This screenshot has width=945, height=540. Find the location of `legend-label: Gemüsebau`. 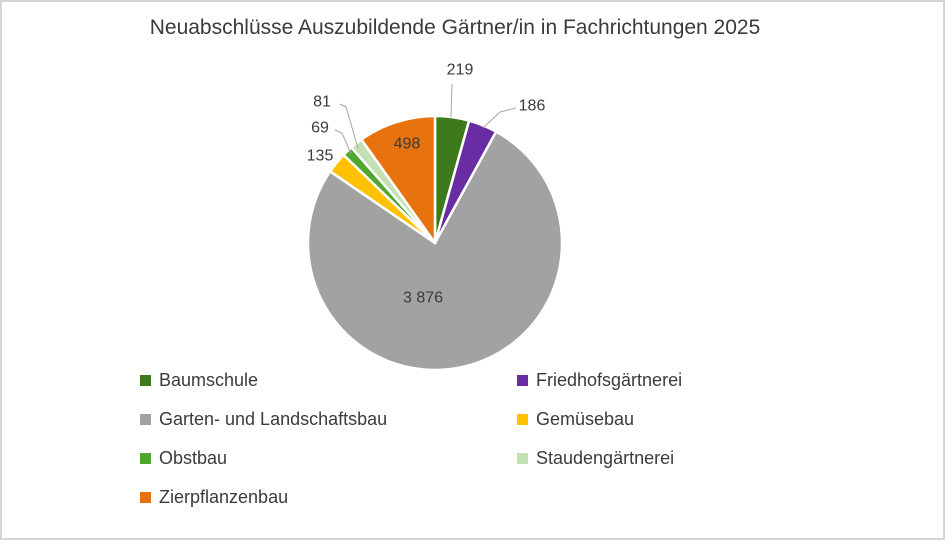

legend-label: Gemüsebau is located at coordinates (585, 419).